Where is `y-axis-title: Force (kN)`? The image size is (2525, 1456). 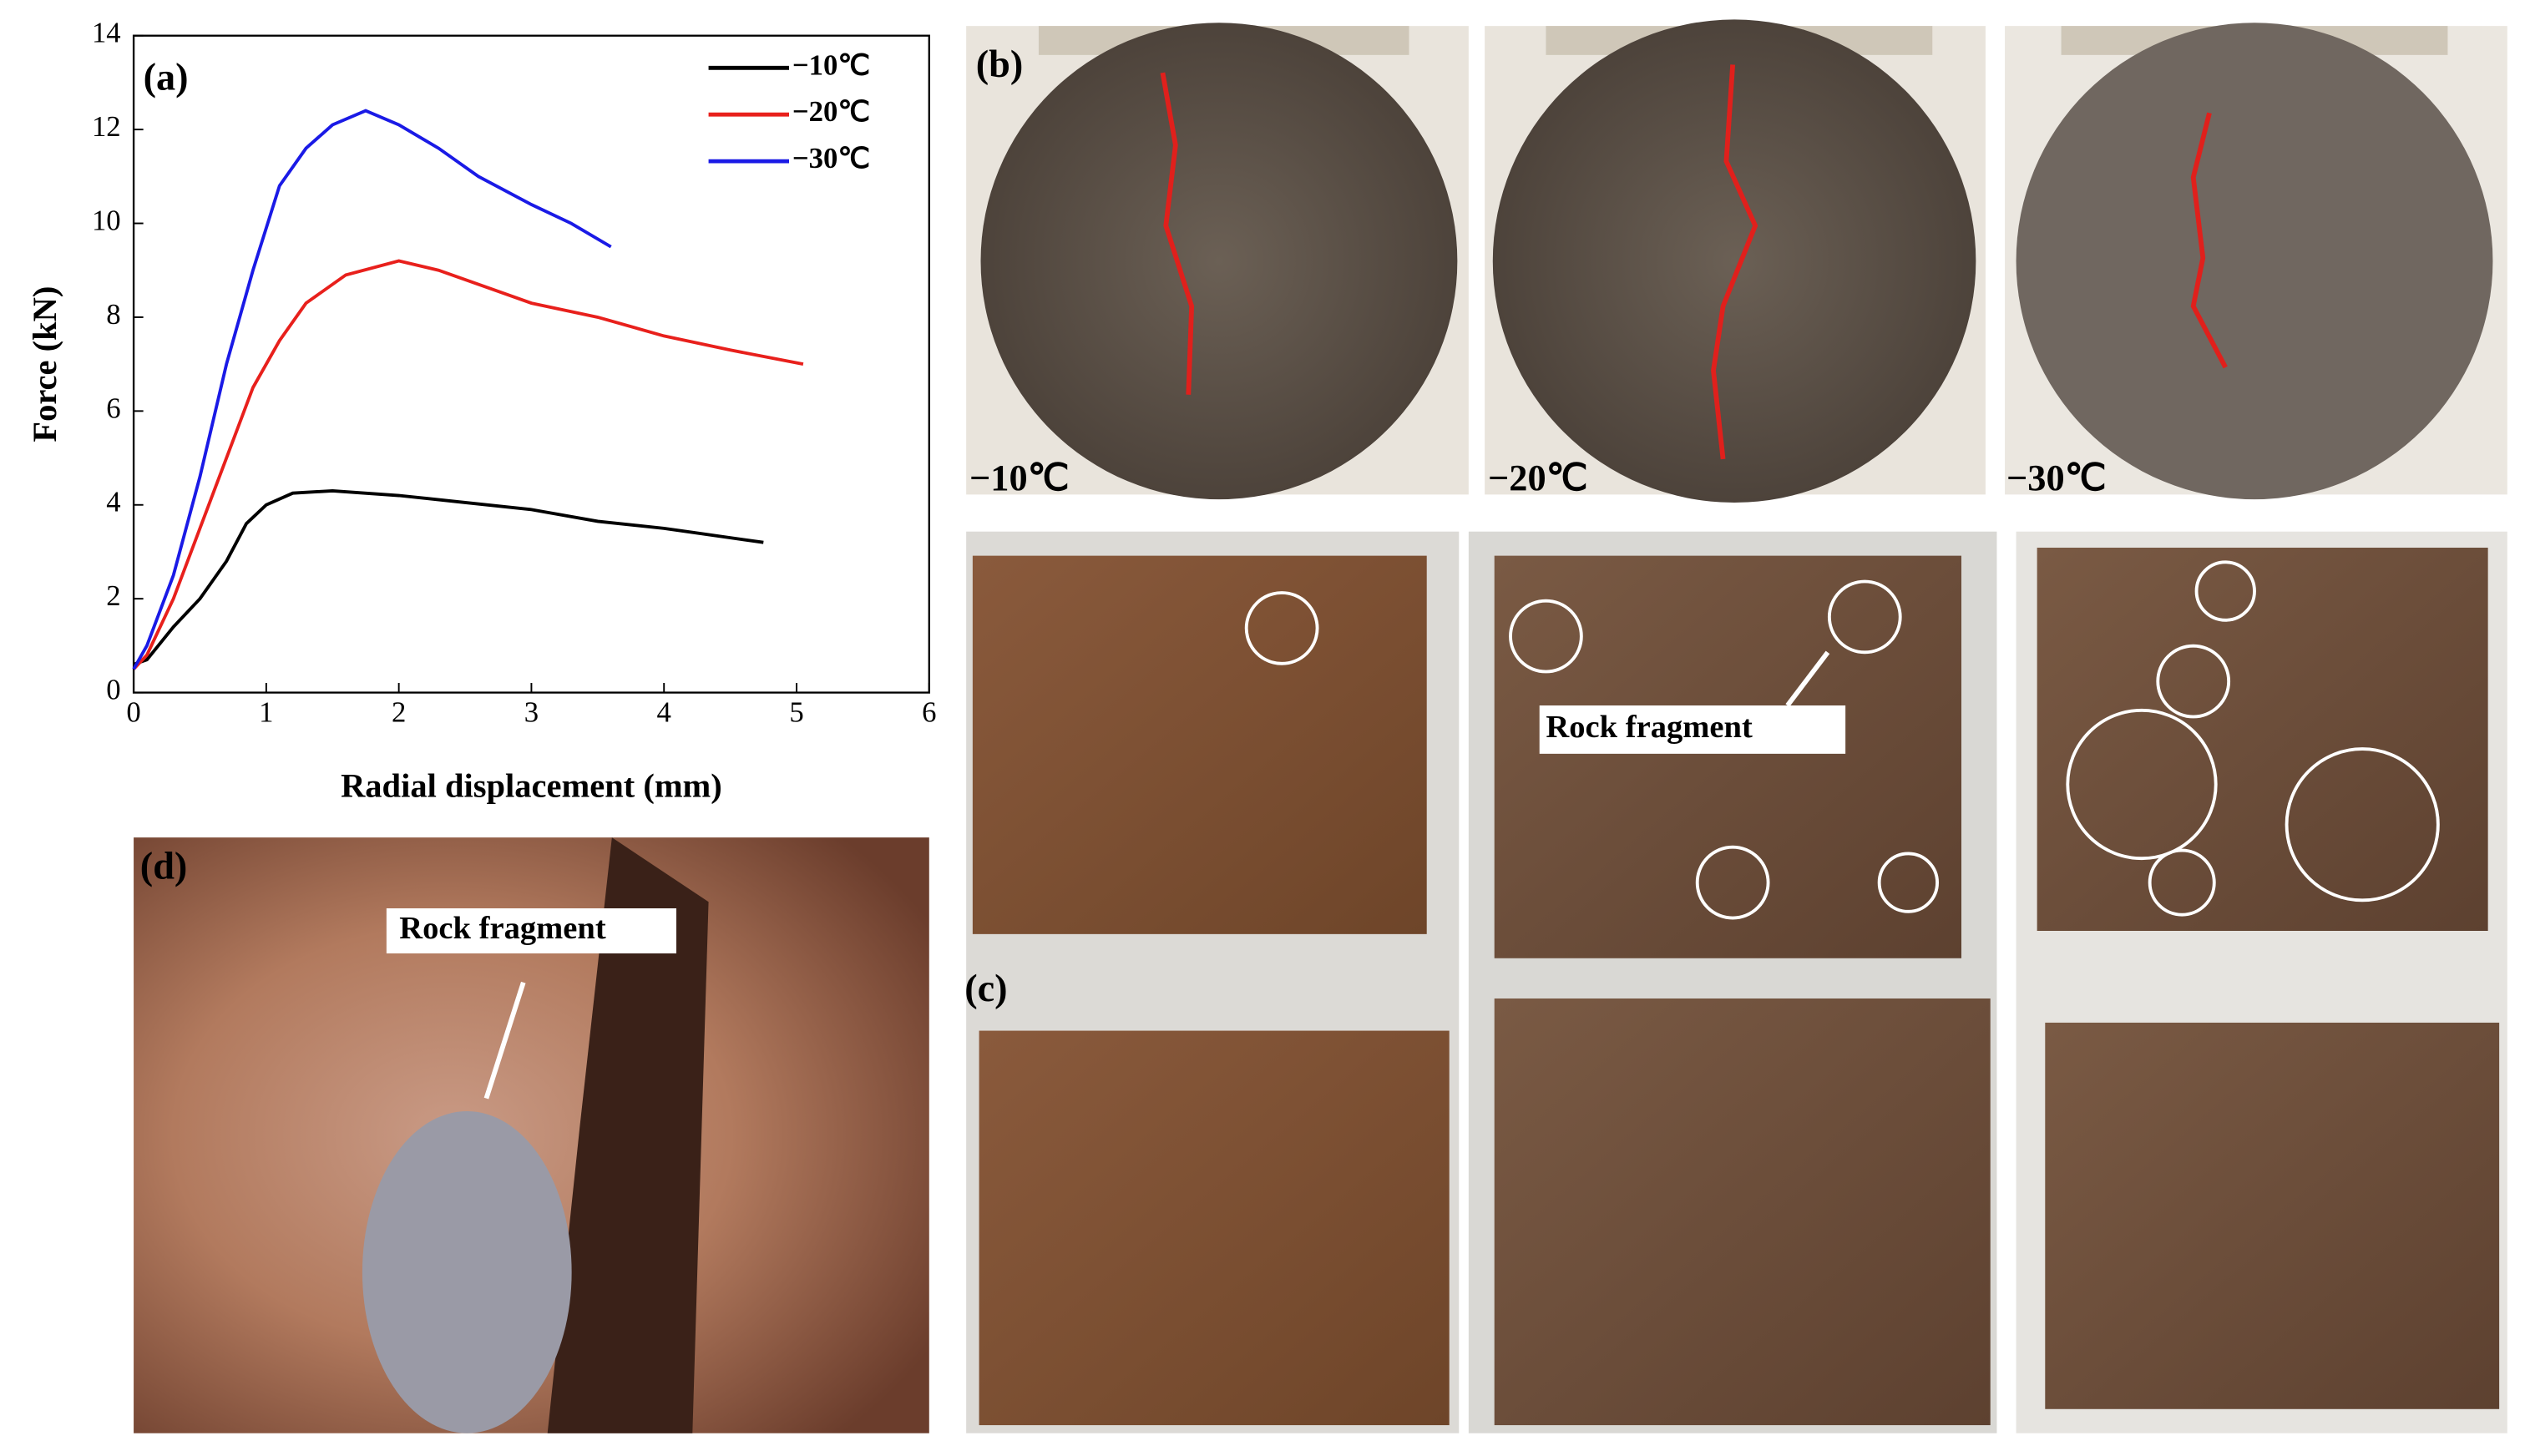
y-axis-title: Force (kN) is located at coordinates (44, 364).